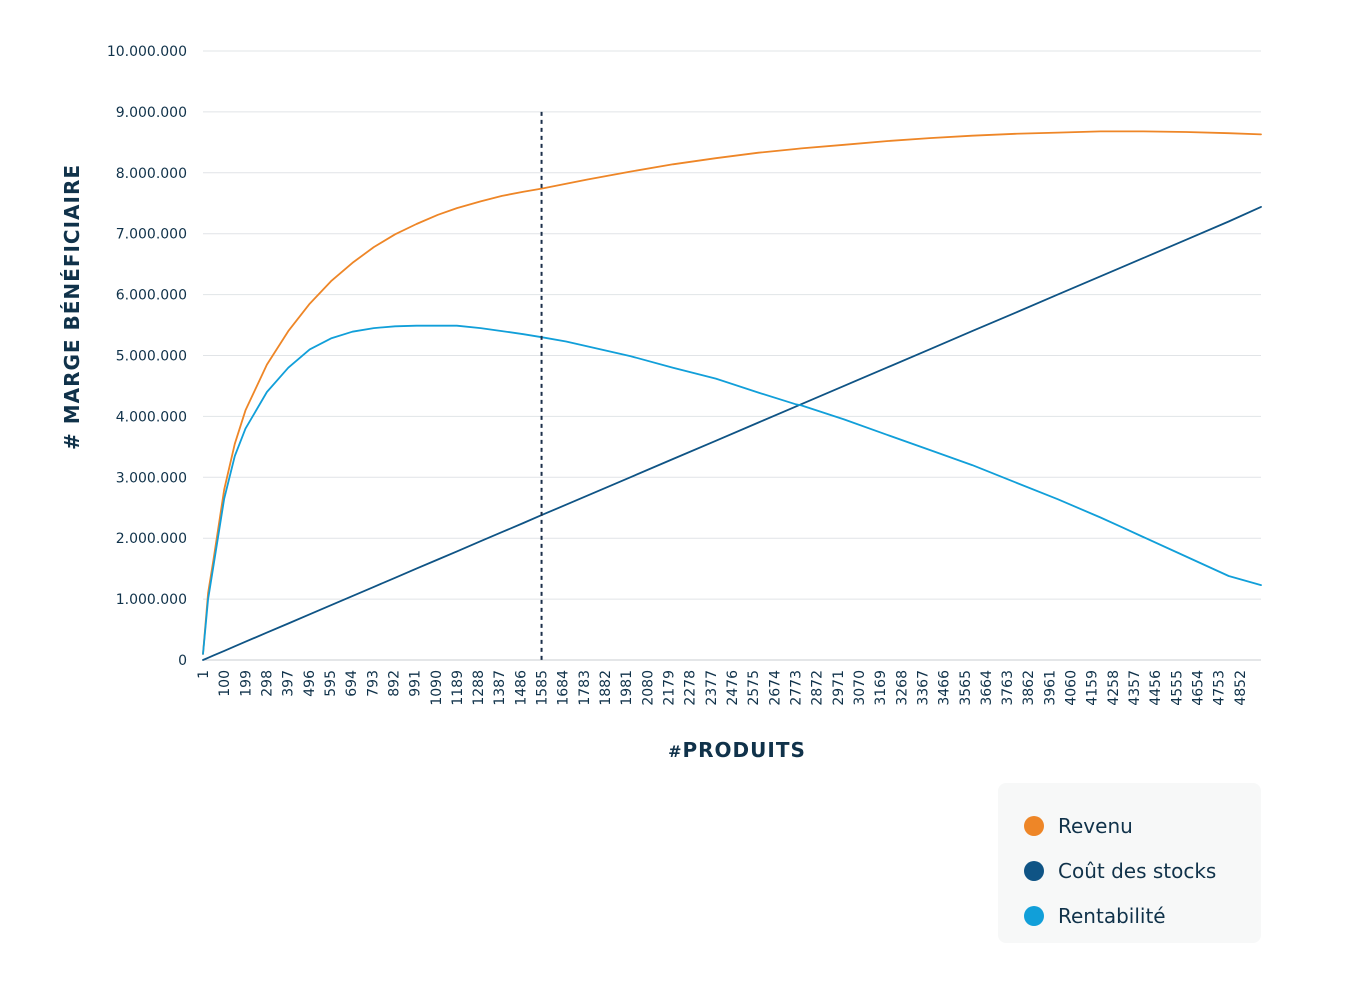  What do you see at coordinates (627, 688) in the screenshot?
I see `x-tick-label: 1981` at bounding box center [627, 688].